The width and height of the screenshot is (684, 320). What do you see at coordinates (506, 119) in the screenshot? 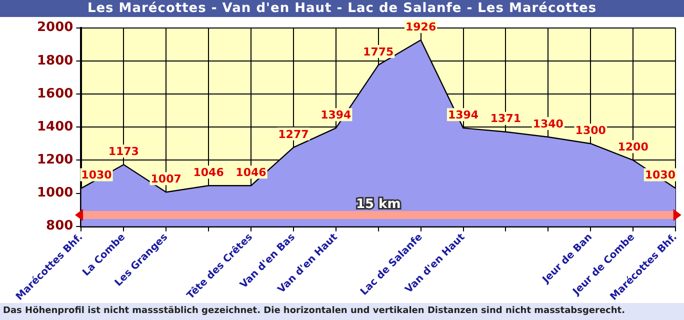
I see `data-label: 1371` at bounding box center [506, 119].